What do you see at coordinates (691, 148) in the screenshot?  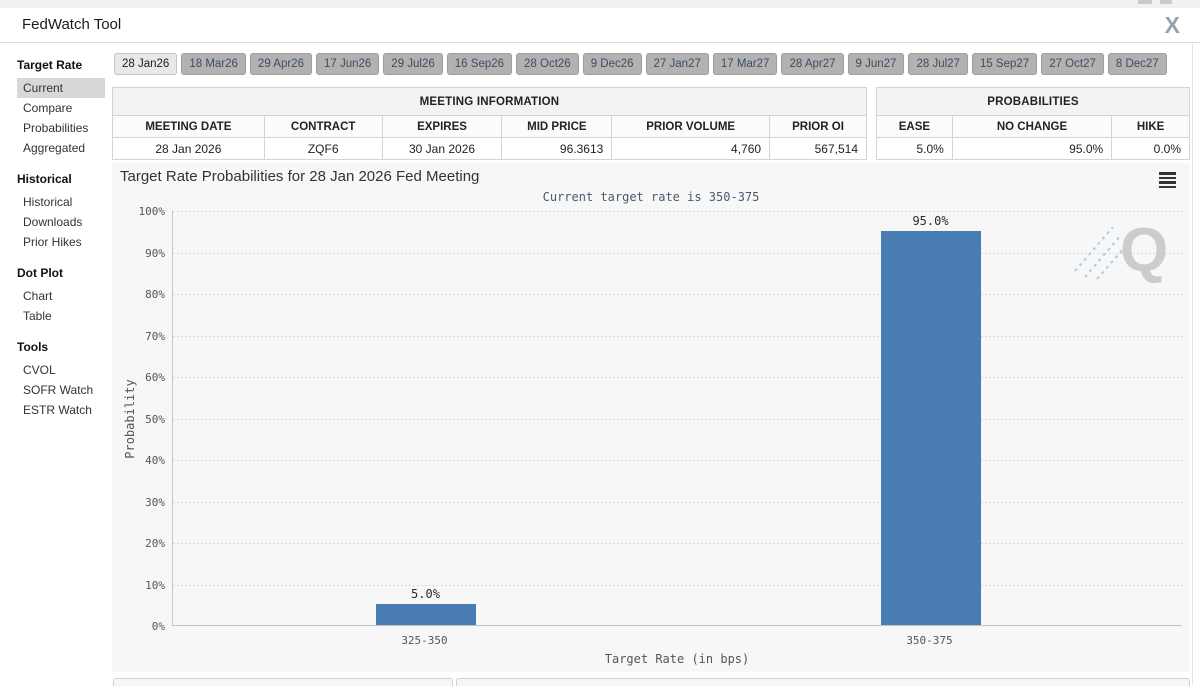 I see `cell-prior-volume: 4,760` at bounding box center [691, 148].